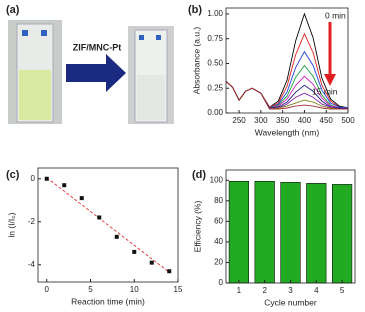 The image size is (365, 312). Describe the element at coordinates (290, 290) in the screenshot. I see `x-tick-label: 3` at that location.